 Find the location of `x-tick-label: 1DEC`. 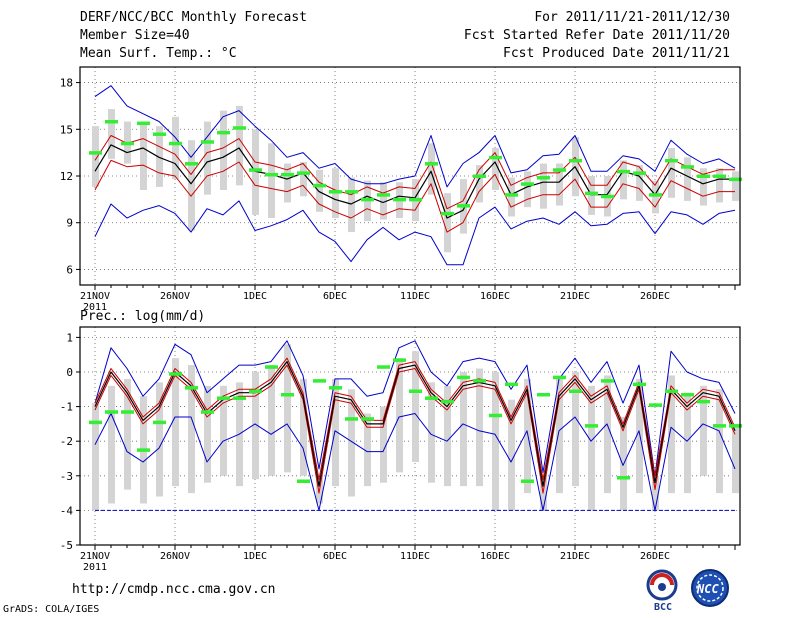

x-tick-label: 1DEC is located at coordinates (255, 556).